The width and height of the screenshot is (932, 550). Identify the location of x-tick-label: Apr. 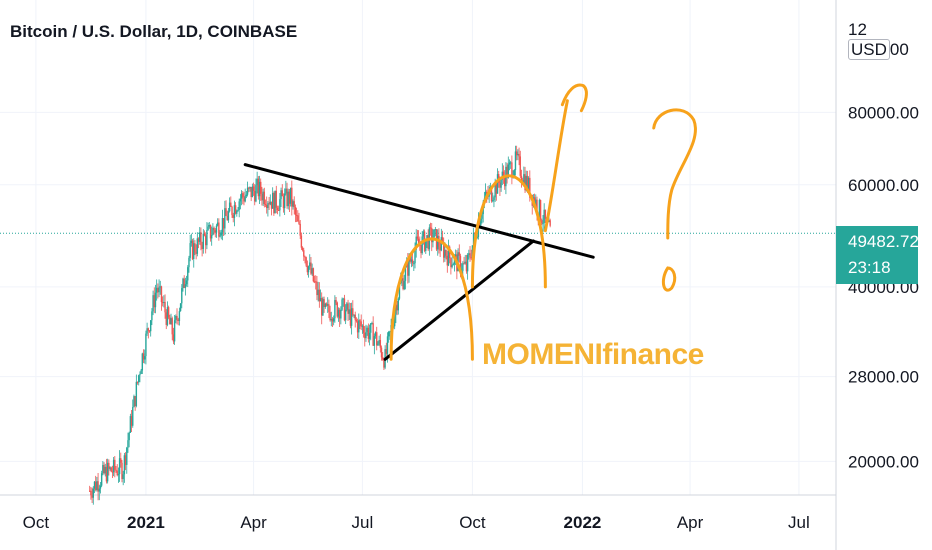
(253, 522).